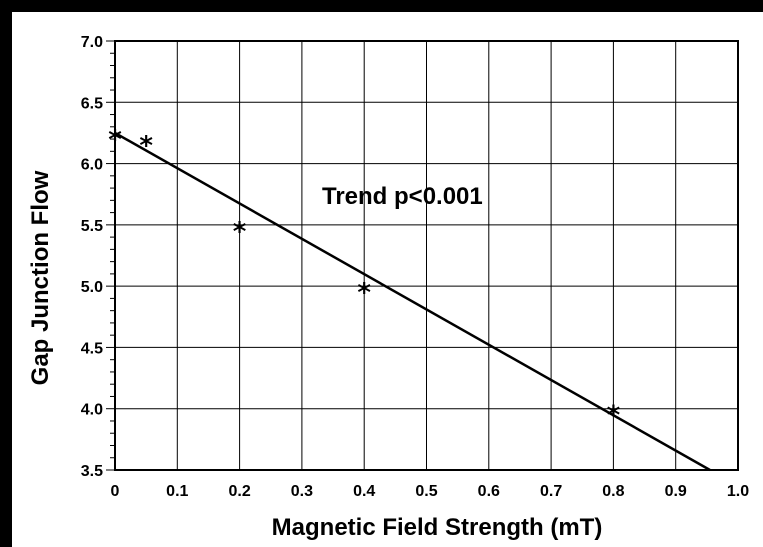 The width and height of the screenshot is (763, 547). I want to click on x-tick-label: 0.1, so click(177, 491).